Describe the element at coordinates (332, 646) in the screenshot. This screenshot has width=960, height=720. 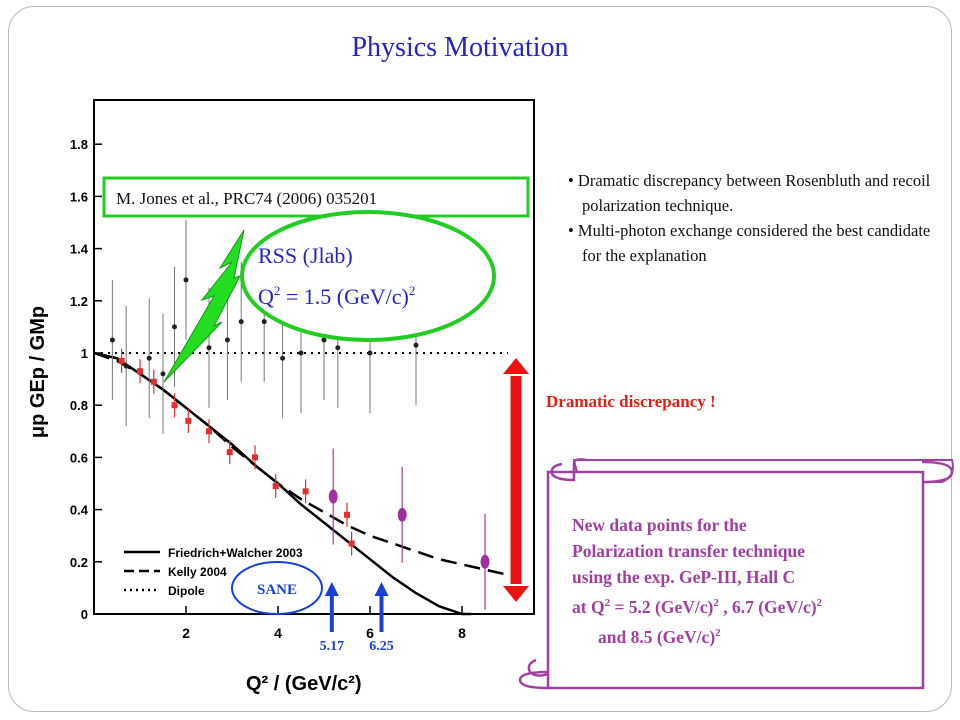
I see `sane-value-label: 5.17` at that location.